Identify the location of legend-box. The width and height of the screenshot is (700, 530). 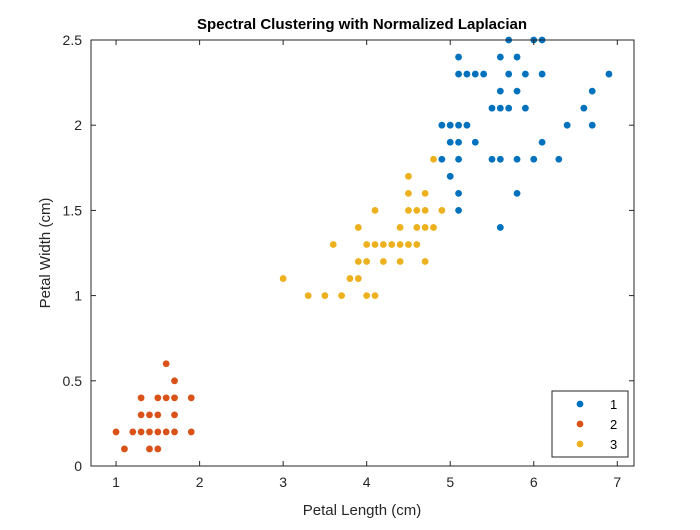
(590, 424).